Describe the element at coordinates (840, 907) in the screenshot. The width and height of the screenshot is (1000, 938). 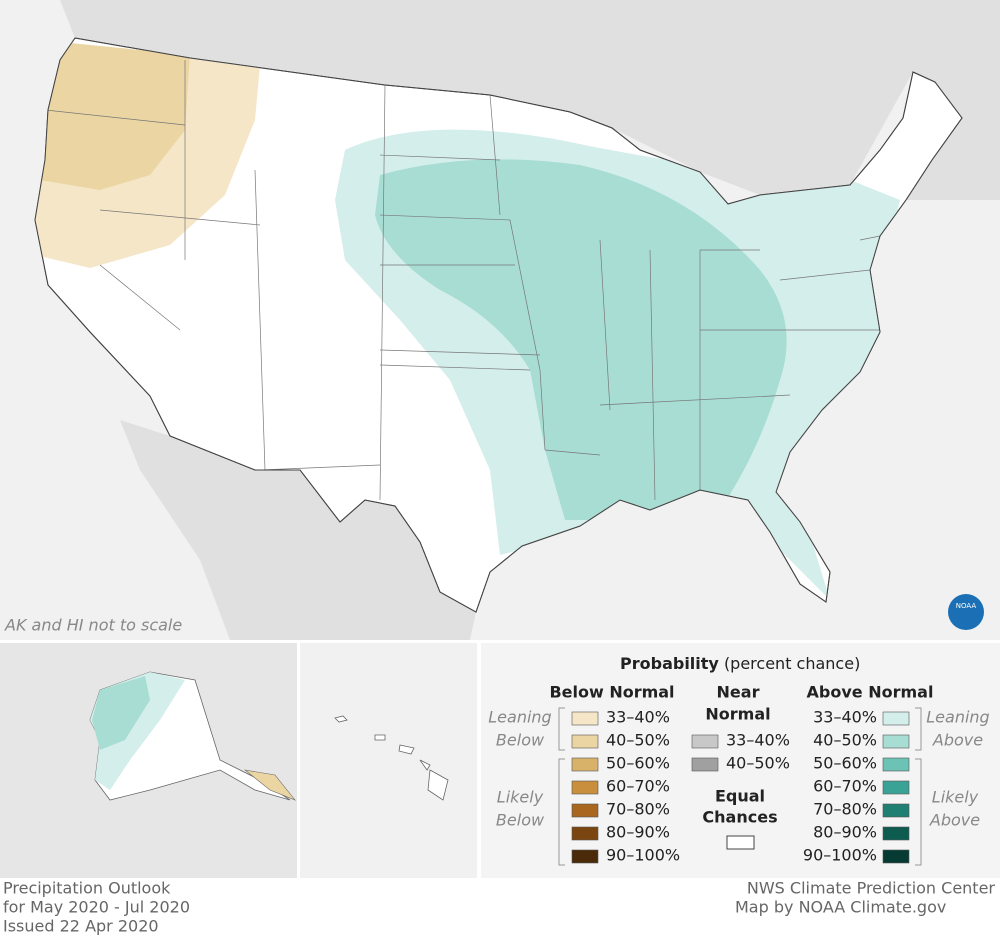
I see `footer-right: Map by NOAA Climate.gov` at that location.